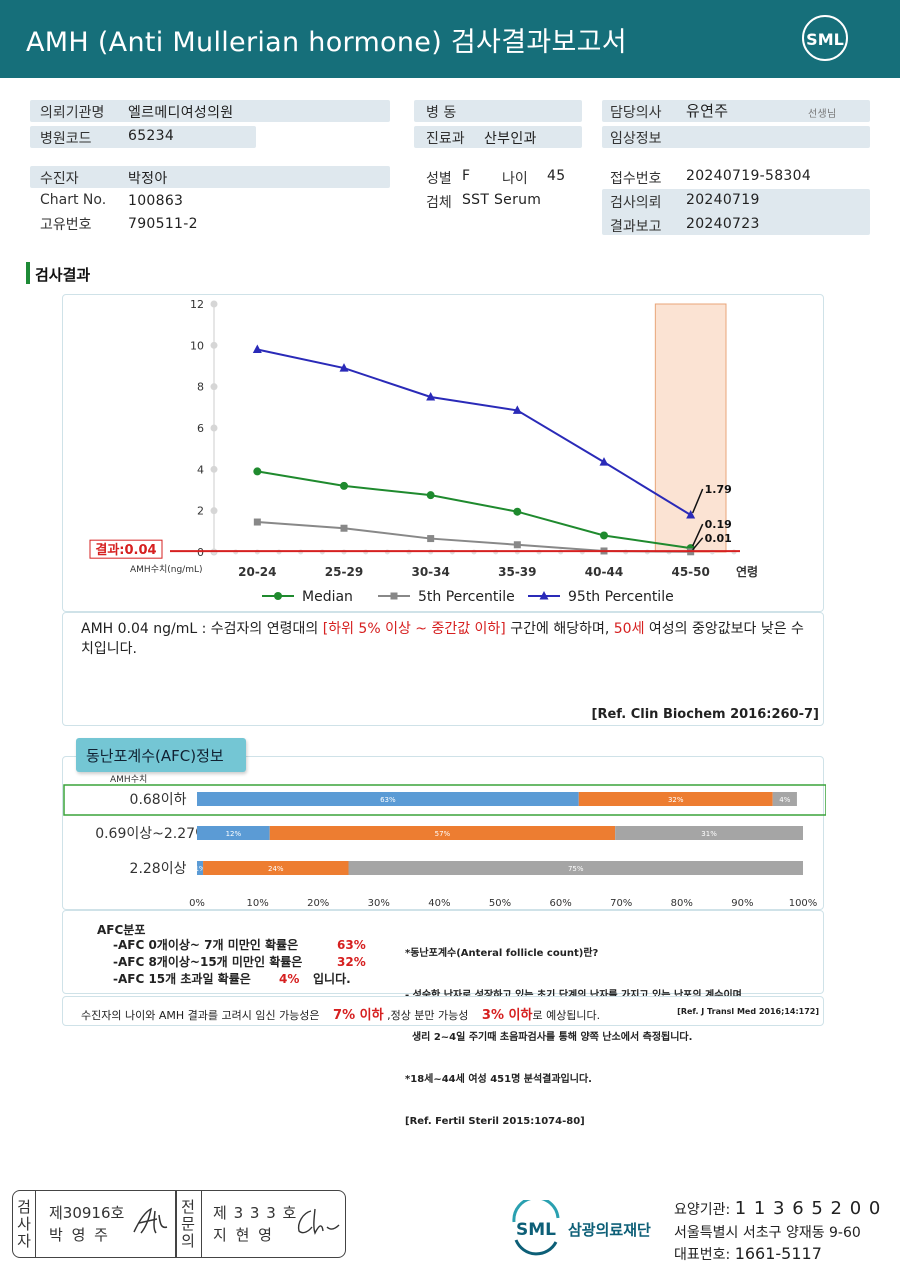 The width and height of the screenshot is (900, 1271). What do you see at coordinates (200, 387) in the screenshot?
I see `y-tick-label: 8` at bounding box center [200, 387].